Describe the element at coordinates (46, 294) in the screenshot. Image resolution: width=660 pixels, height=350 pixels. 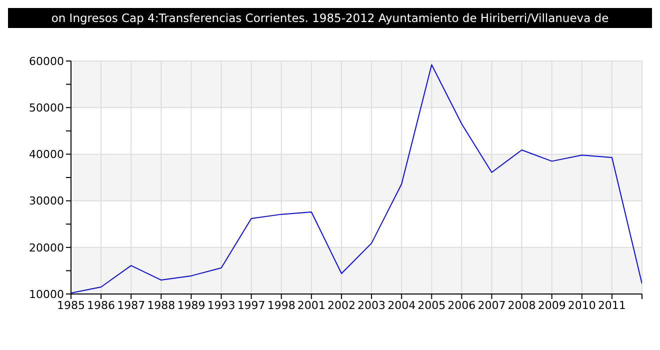
I see `y-tick-label: 10000` at that location.